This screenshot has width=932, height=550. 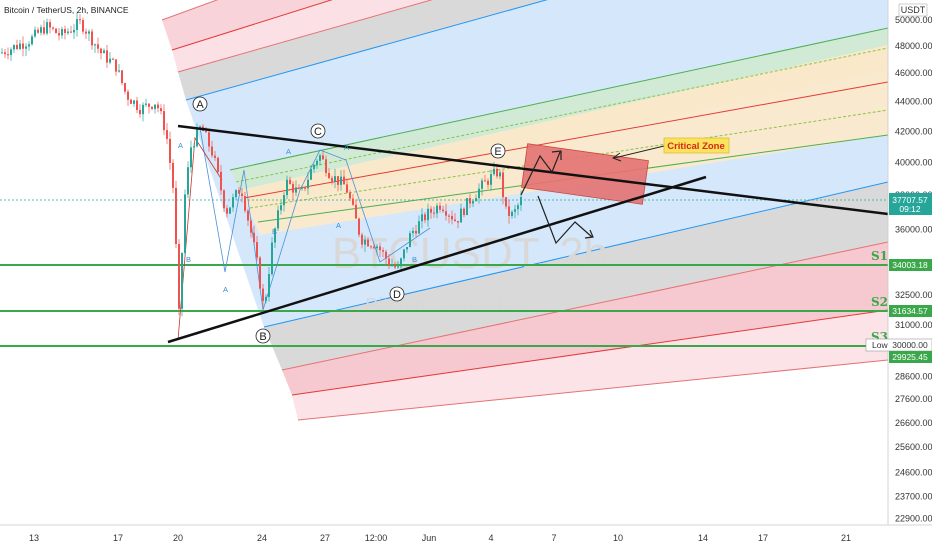 What do you see at coordinates (274, 231) in the screenshot?
I see `sub-wave-mark: B` at bounding box center [274, 231].